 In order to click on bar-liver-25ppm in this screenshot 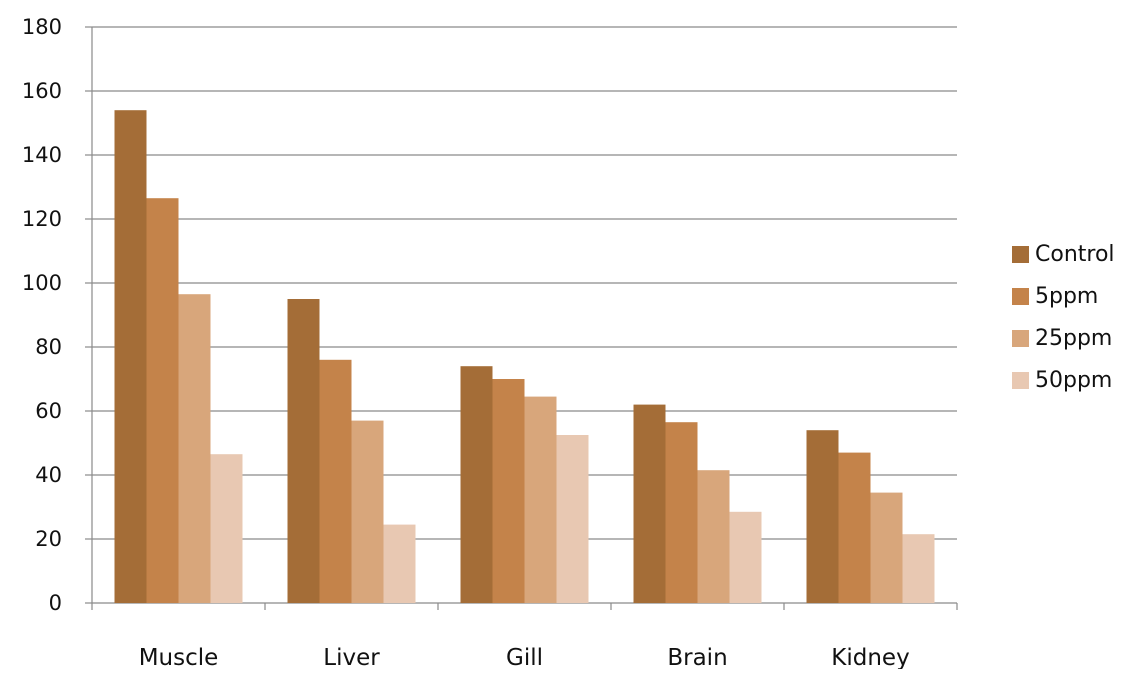, I will do `click(367, 511)`.